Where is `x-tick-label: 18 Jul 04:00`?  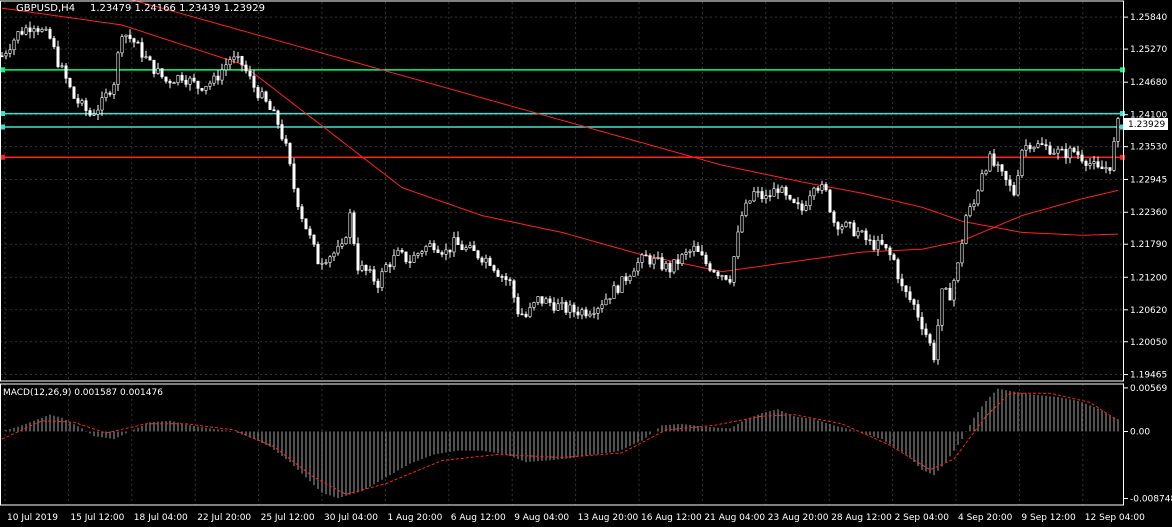 x-tick-label: 18 Jul 04:00 is located at coordinates (161, 518).